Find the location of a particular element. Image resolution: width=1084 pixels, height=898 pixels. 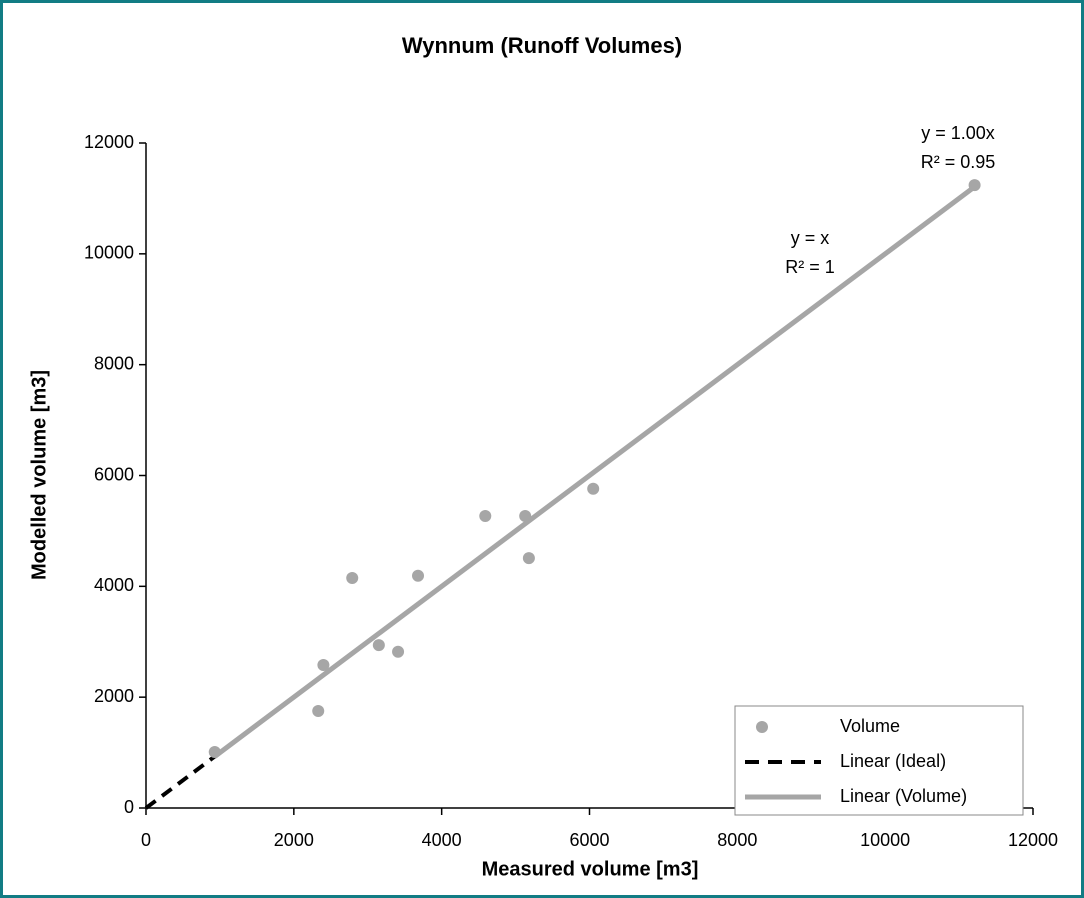

x-tick-label: 6000 is located at coordinates (589, 840).